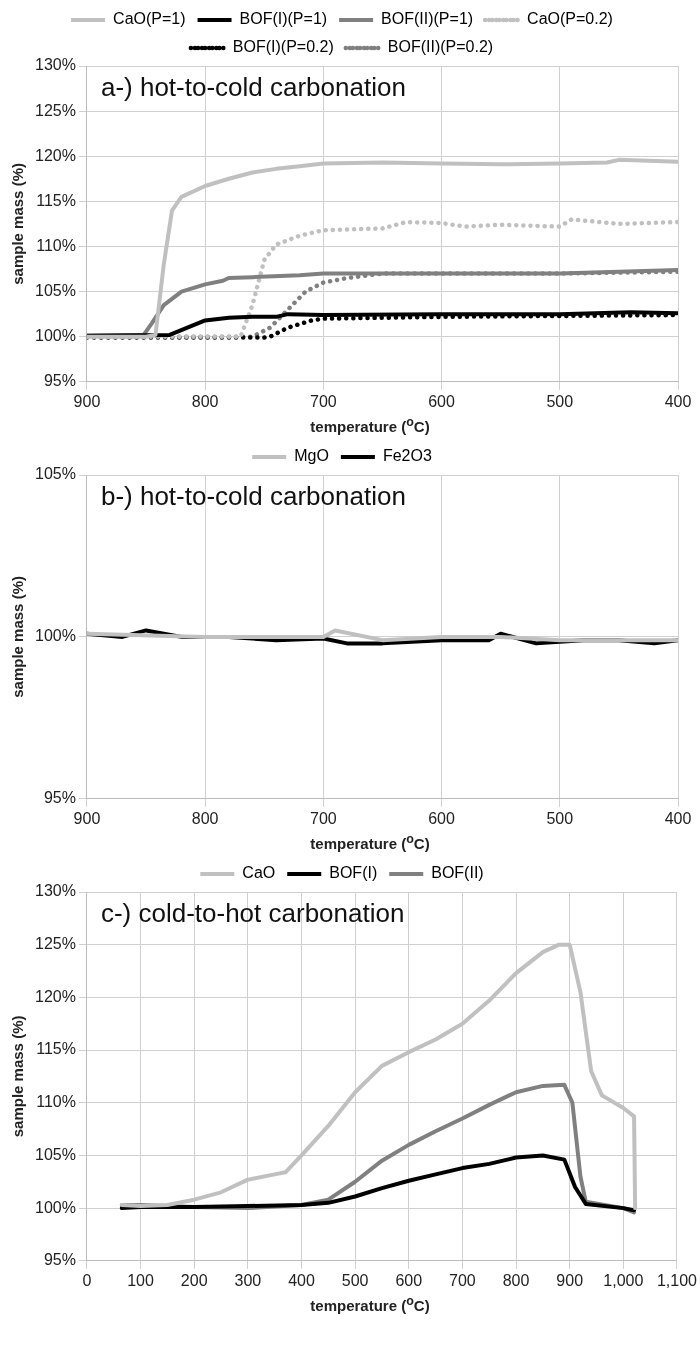 The height and width of the screenshot is (1369, 700). What do you see at coordinates (283, 19) in the screenshot?
I see `legend-label: BOF(I)(P=1)` at bounding box center [283, 19].